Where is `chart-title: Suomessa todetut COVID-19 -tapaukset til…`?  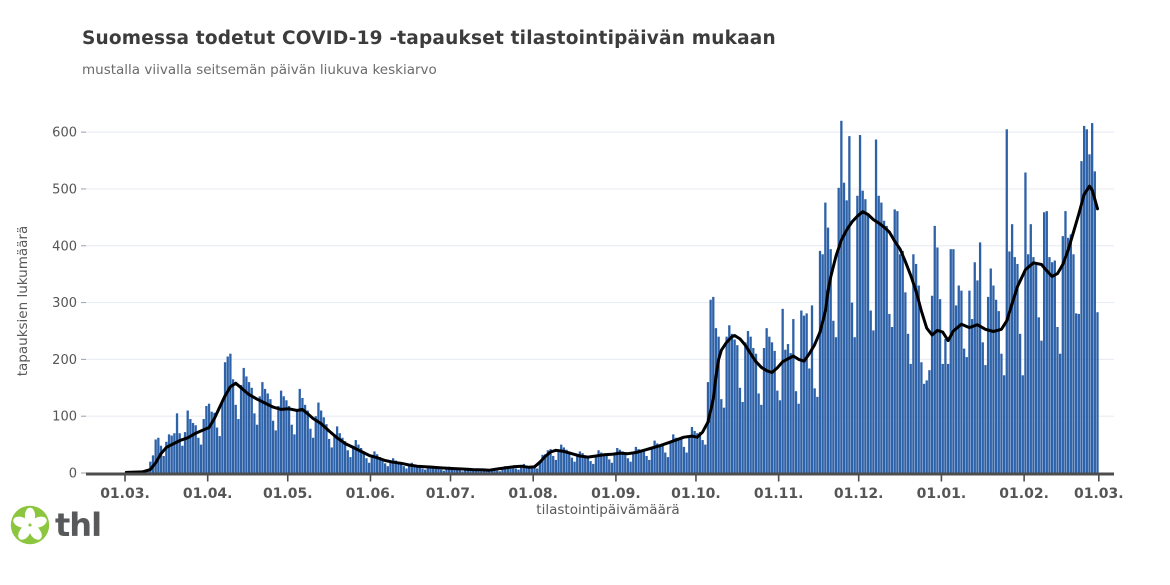 chart-title: Suomessa todetut COVID-19 -tapaukset til… is located at coordinates (429, 38).